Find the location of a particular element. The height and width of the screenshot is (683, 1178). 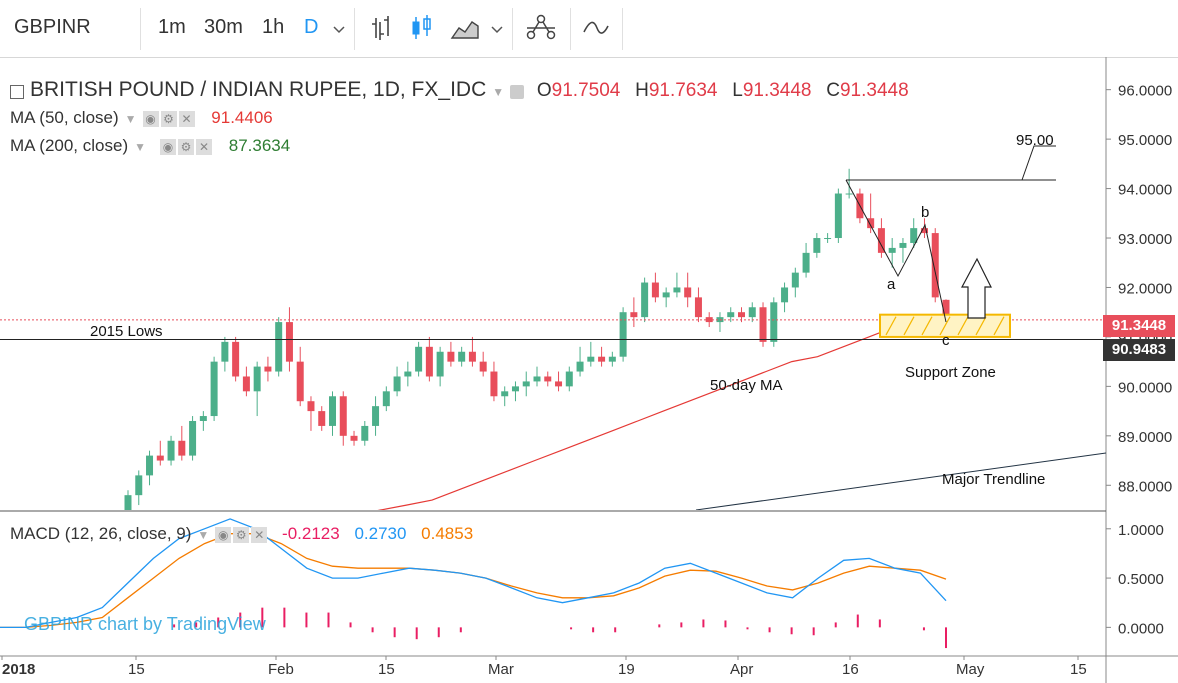

chart-title: BRITISH POUND / INDIAN RUPEE, 1D, FX_IDC is located at coordinates (258, 89).